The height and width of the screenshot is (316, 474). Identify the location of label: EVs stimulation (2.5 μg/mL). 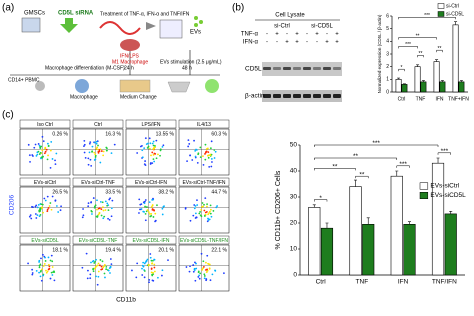
(191, 62).